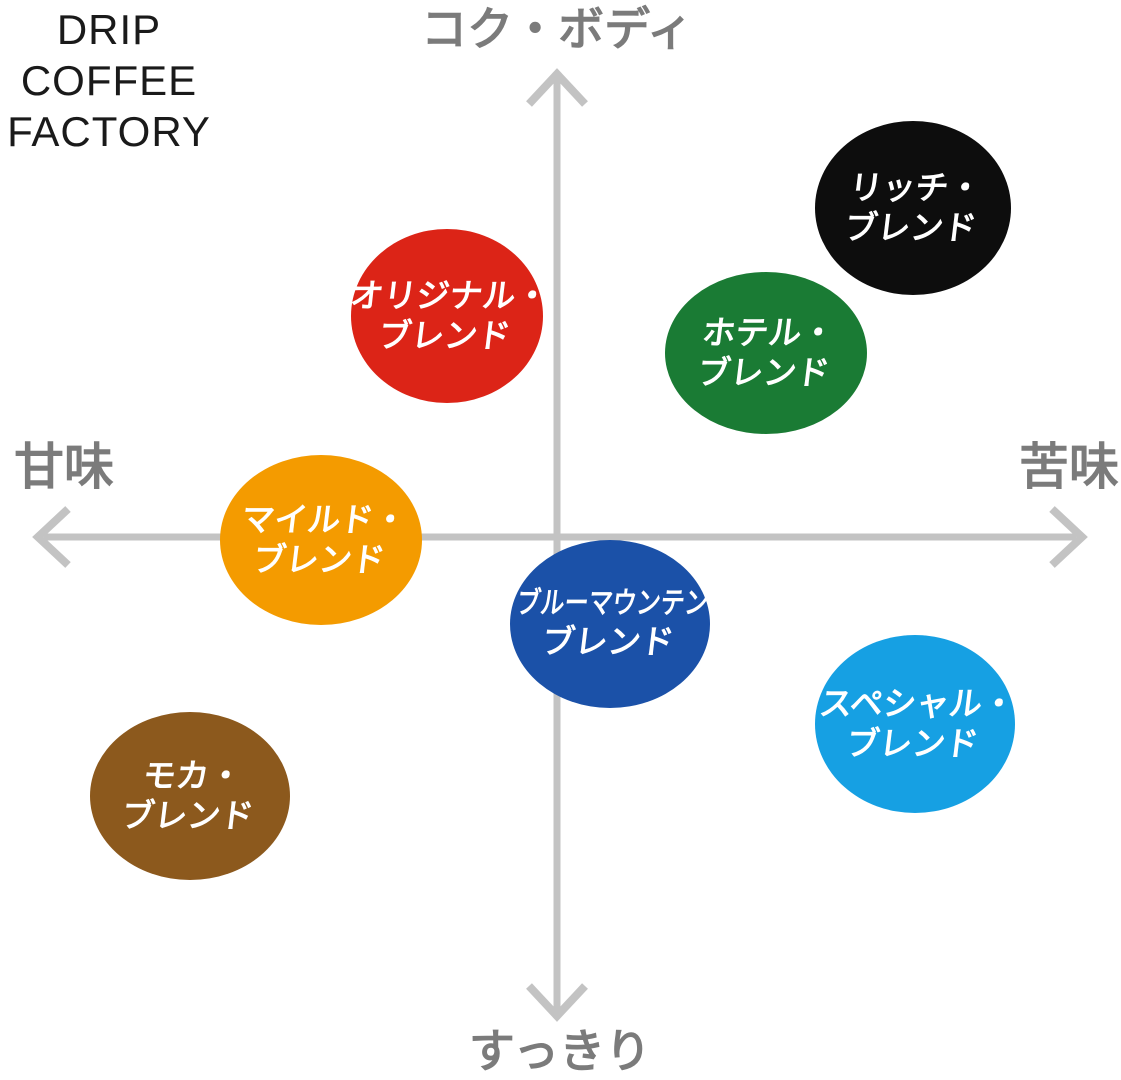 This screenshot has height=1080, width=1121. Describe the element at coordinates (557, 1002) in the screenshot. I see `arrow-down-icon` at that location.